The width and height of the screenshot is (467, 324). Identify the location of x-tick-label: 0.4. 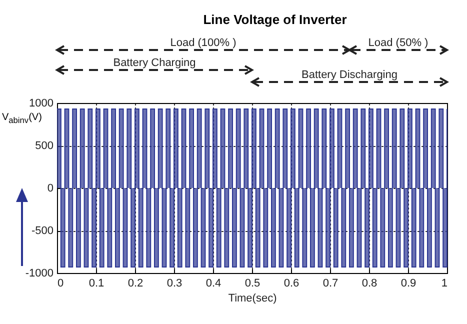
(214, 284).